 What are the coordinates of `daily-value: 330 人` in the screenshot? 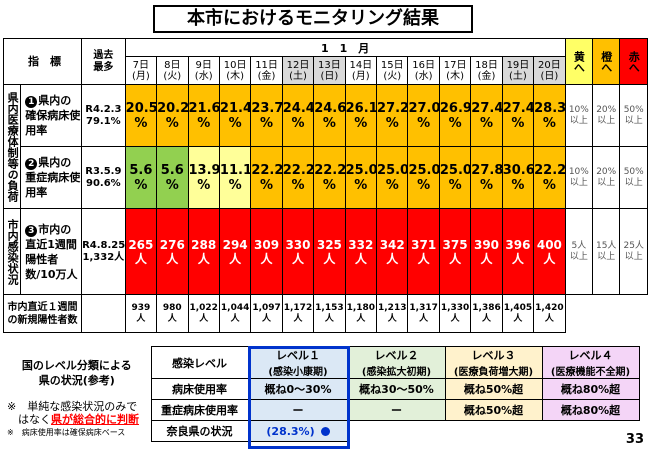 It's located at (298, 251).